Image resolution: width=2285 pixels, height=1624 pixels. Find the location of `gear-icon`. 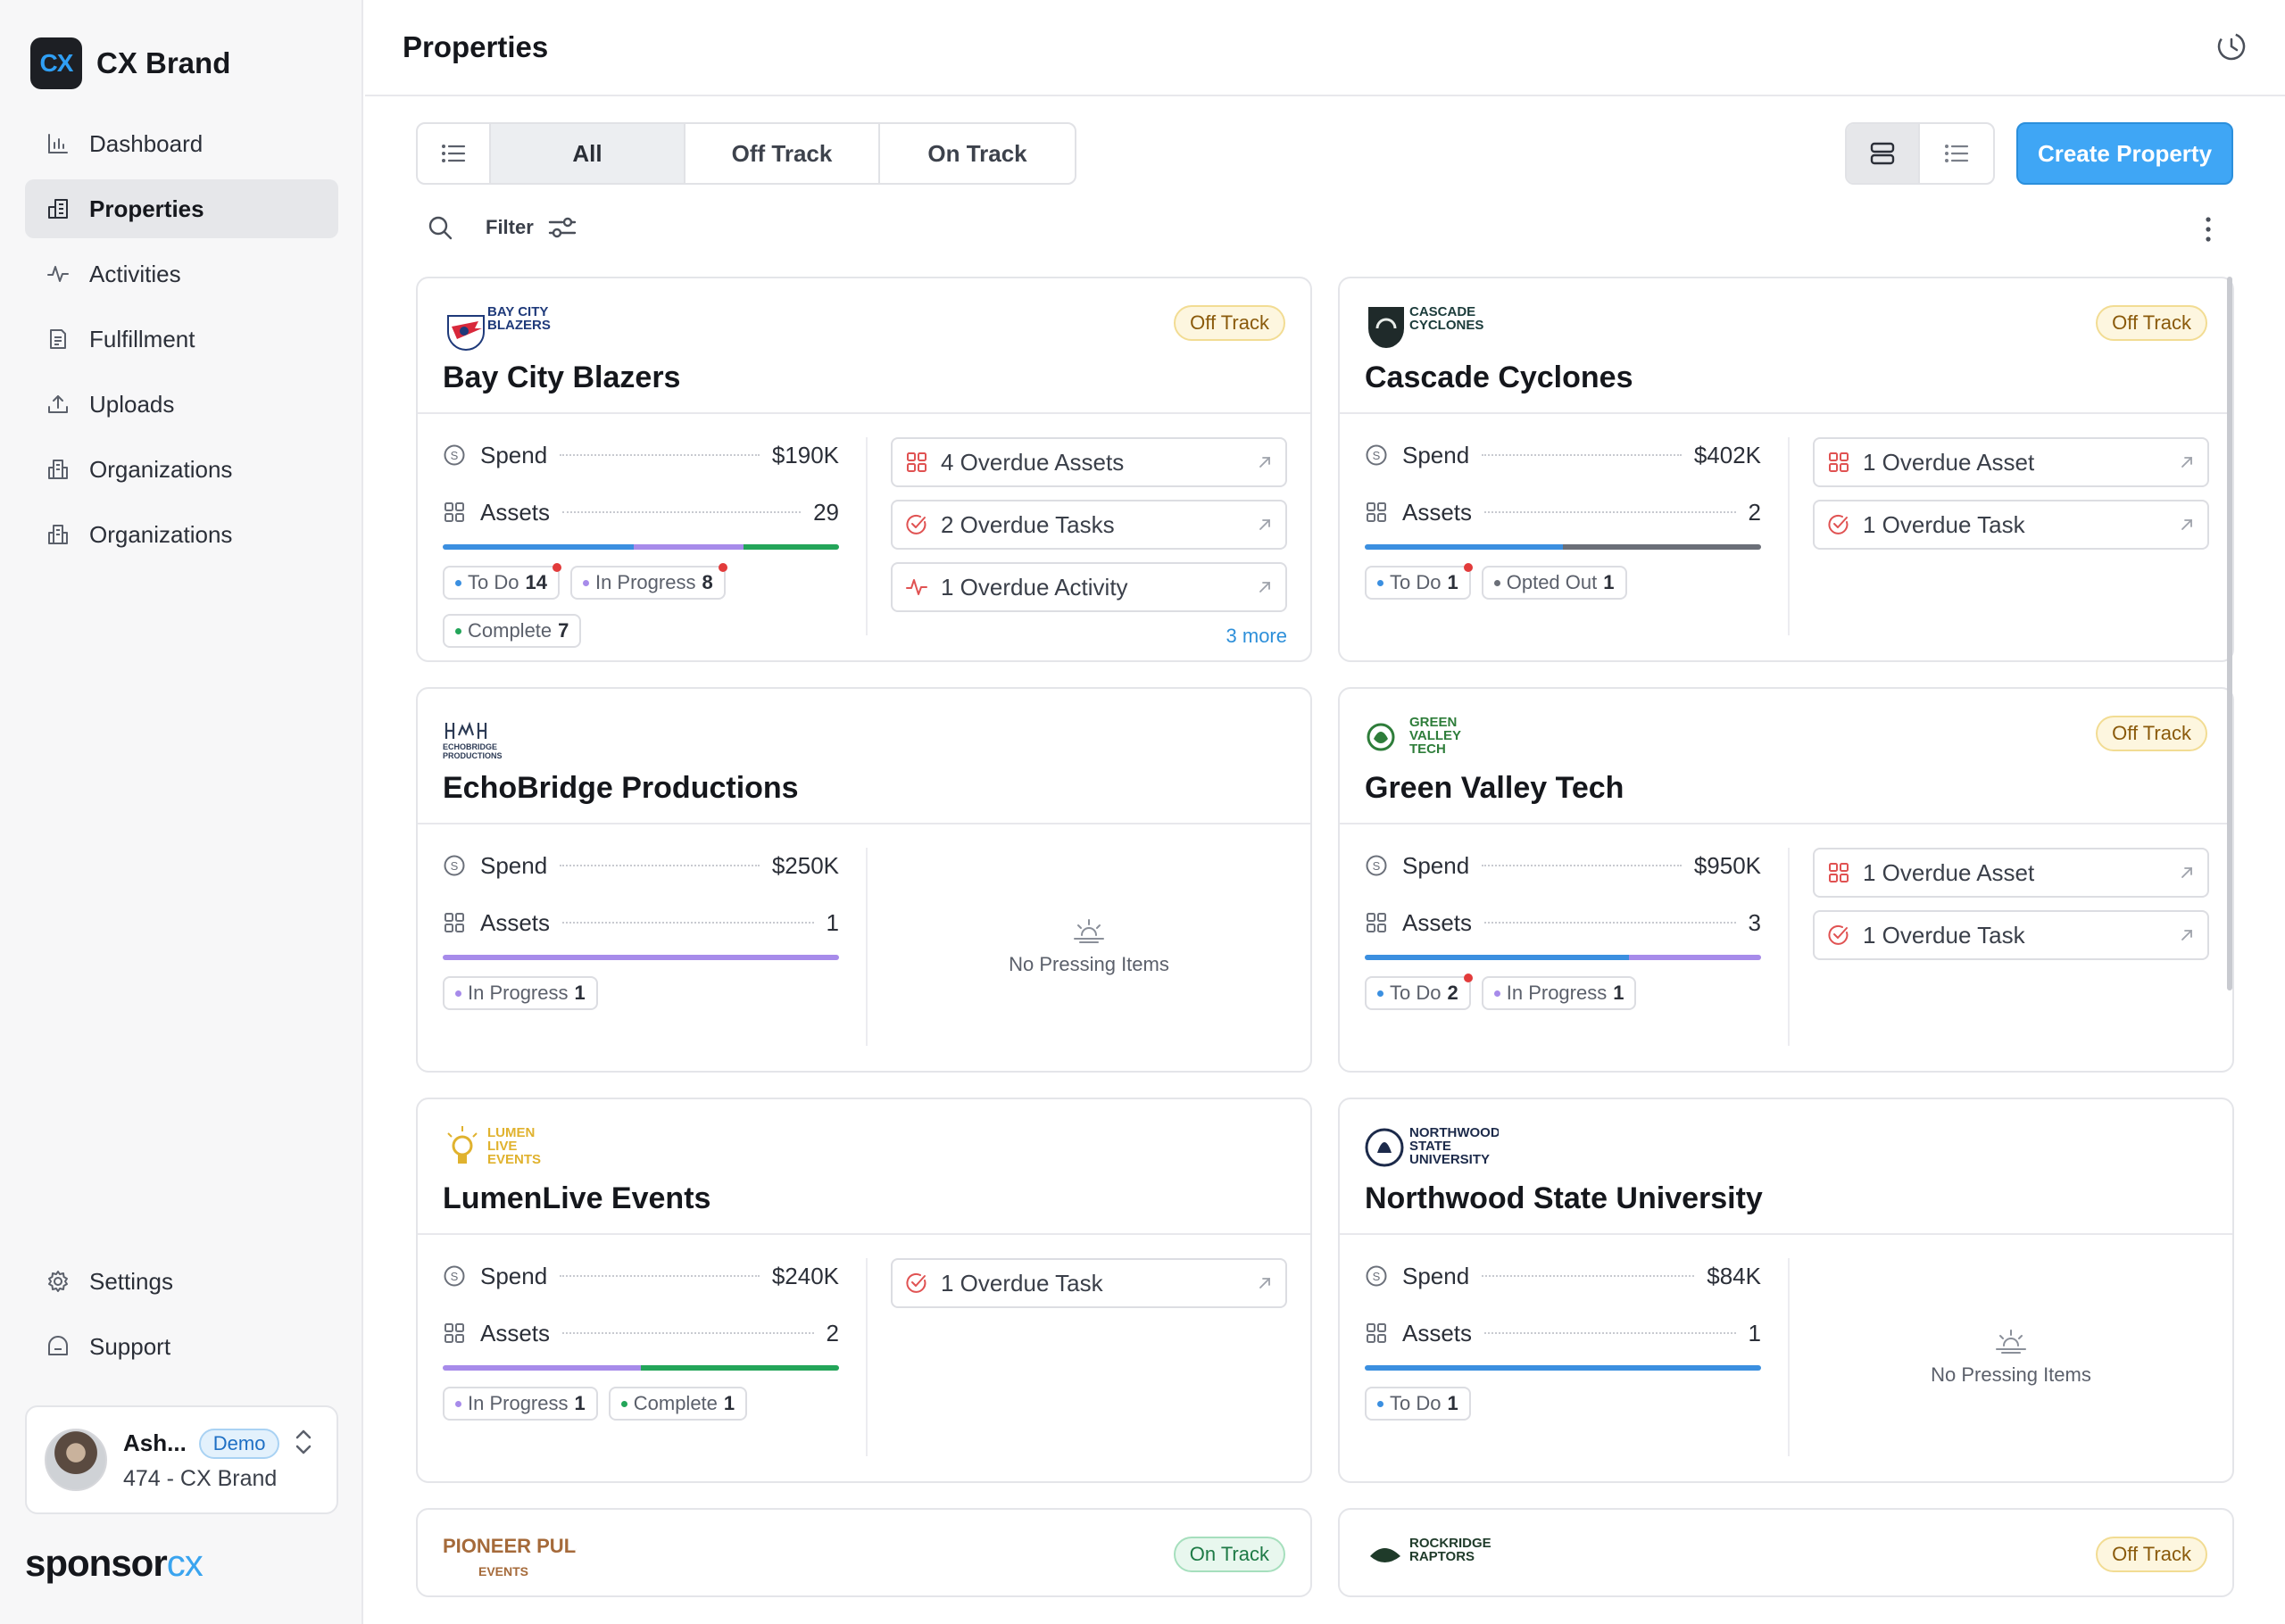

gear-icon is located at coordinates (58, 1281).